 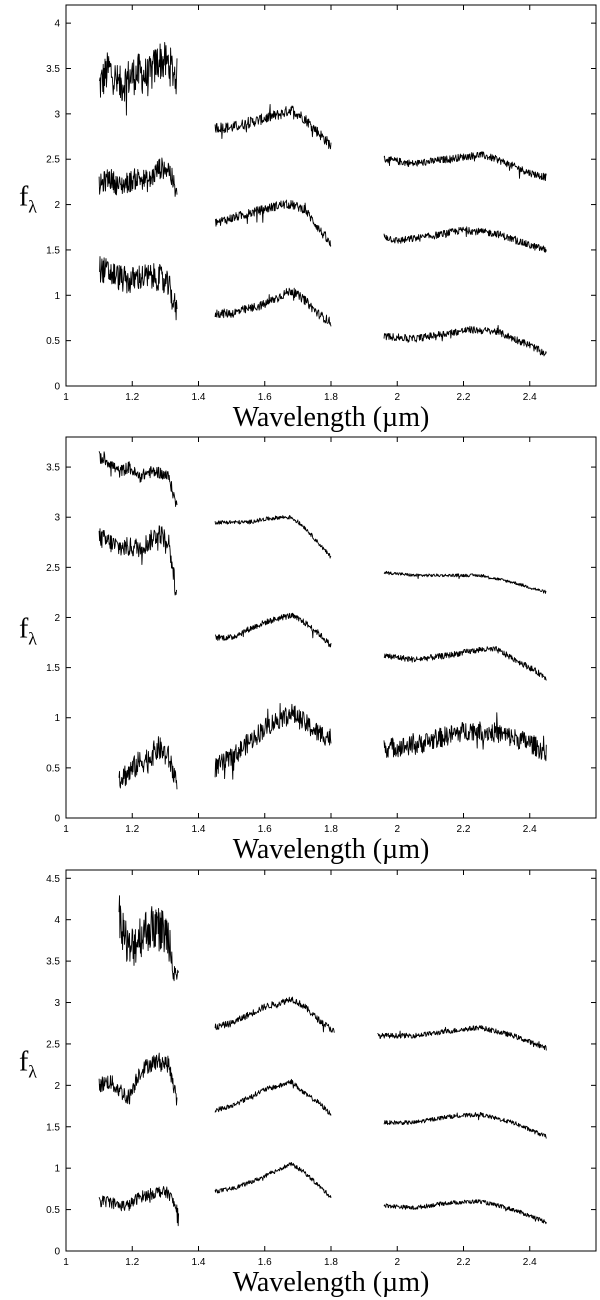 What do you see at coordinates (53, 879) in the screenshot?
I see `y-tick-label: 4.5` at bounding box center [53, 879].